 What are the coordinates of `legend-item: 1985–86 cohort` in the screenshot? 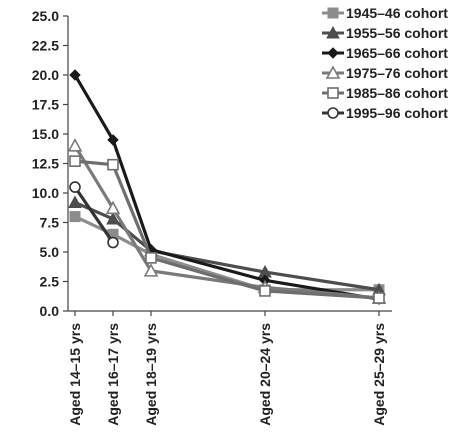 It's located at (385, 93).